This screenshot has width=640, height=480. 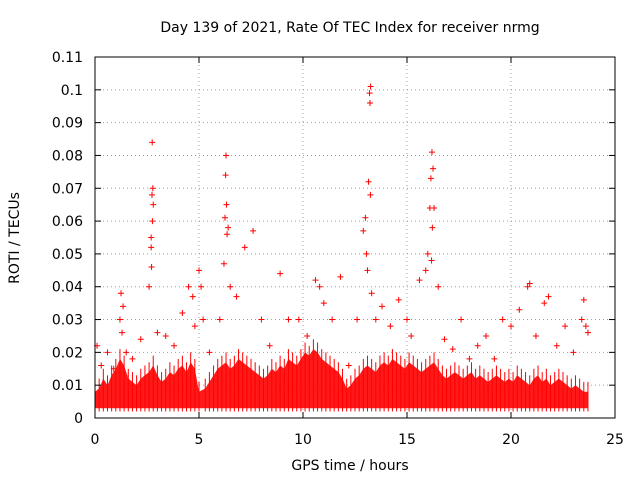 I want to click on x-tick-label: 5, so click(x=199, y=440).